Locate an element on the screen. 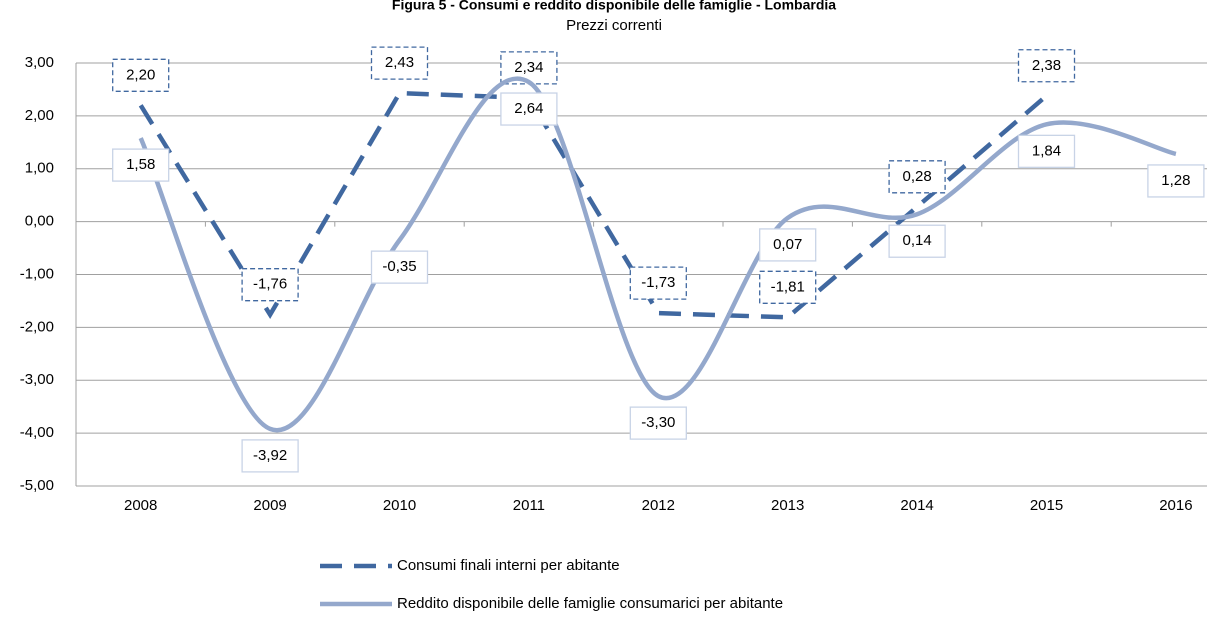 The width and height of the screenshot is (1227, 617). value-label: 0,28 is located at coordinates (916, 176).